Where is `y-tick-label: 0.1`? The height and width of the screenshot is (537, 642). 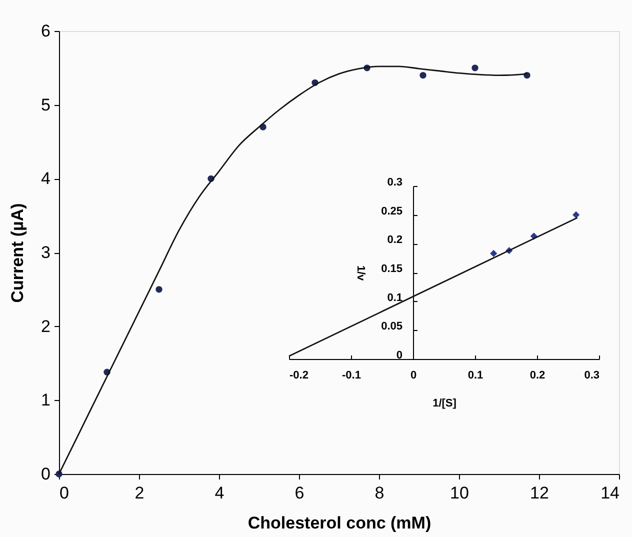
y-tick-label: 0.1 is located at coordinates (394, 298).